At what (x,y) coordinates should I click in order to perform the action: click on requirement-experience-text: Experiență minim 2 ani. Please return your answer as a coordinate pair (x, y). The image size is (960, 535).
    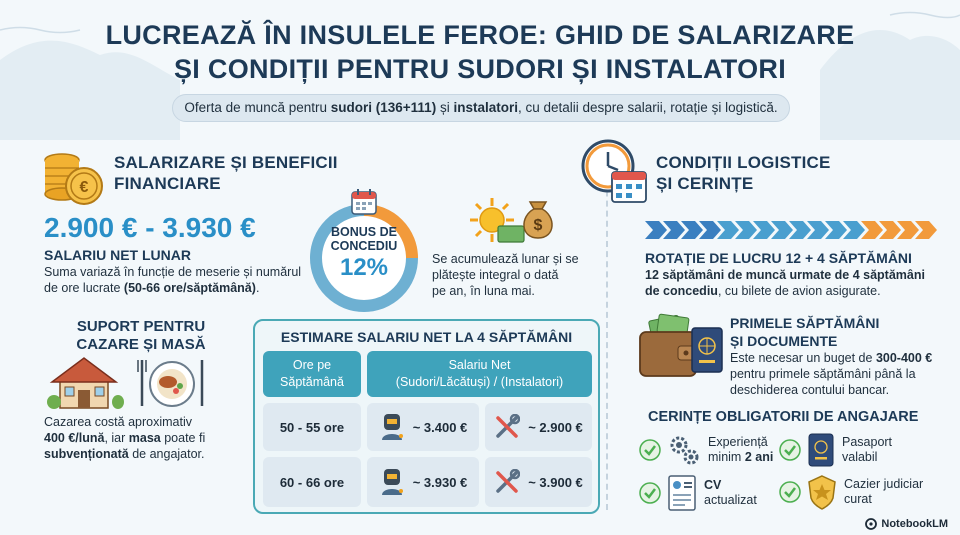
    Looking at the image, I should click on (740, 450).